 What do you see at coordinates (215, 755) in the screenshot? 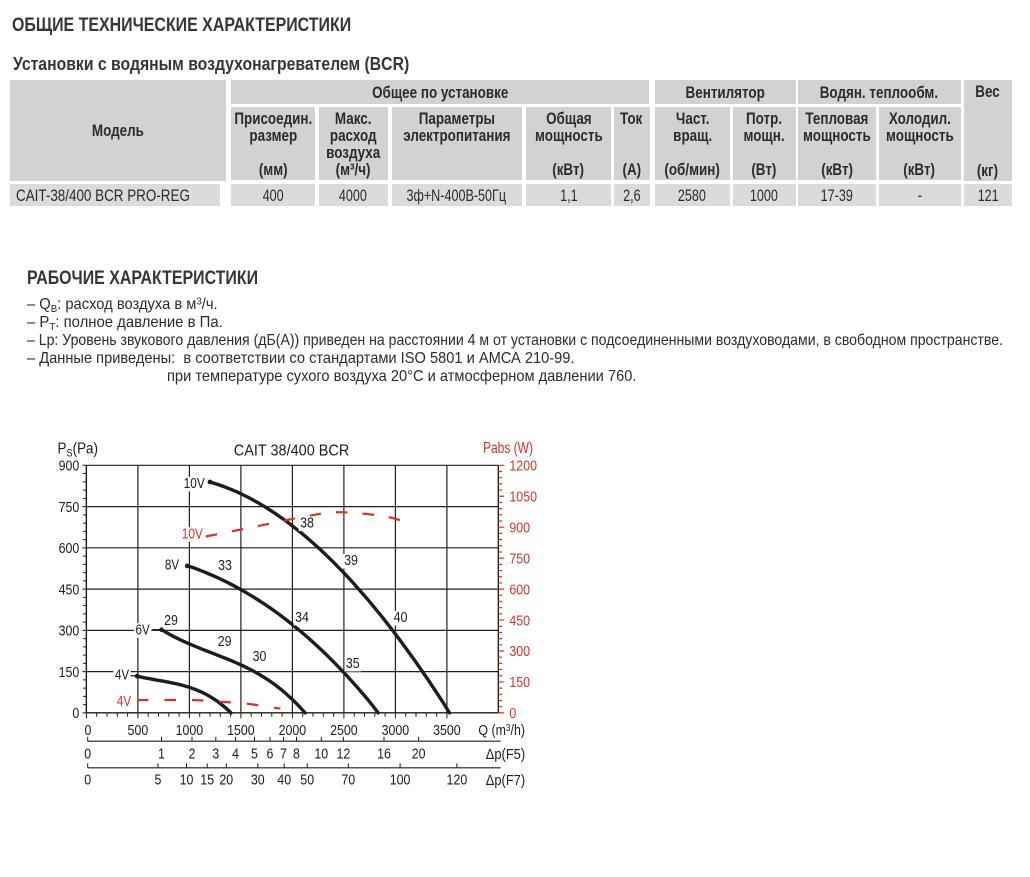
I see `svg-text: 3` at bounding box center [215, 755].